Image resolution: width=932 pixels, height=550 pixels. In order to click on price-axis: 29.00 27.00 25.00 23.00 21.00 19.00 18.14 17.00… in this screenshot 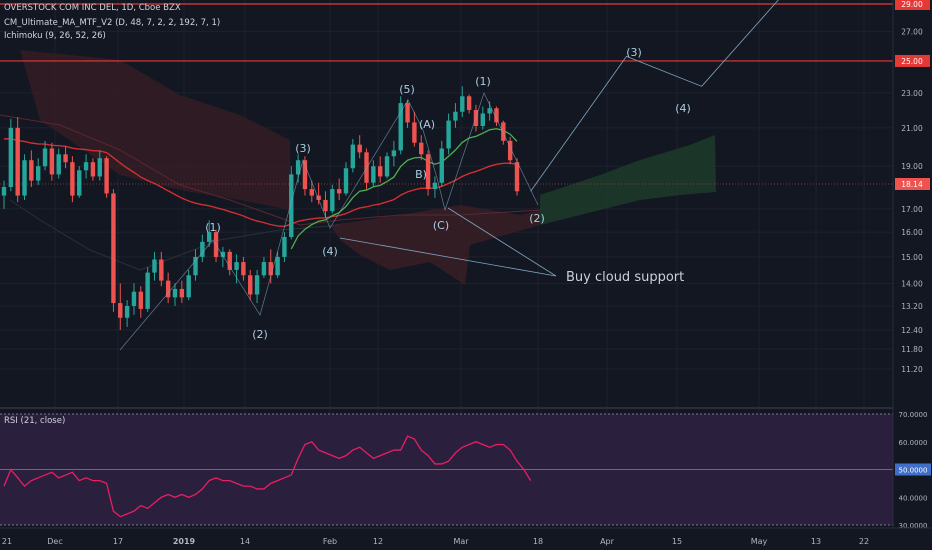, I will do `click(912, 265)`.